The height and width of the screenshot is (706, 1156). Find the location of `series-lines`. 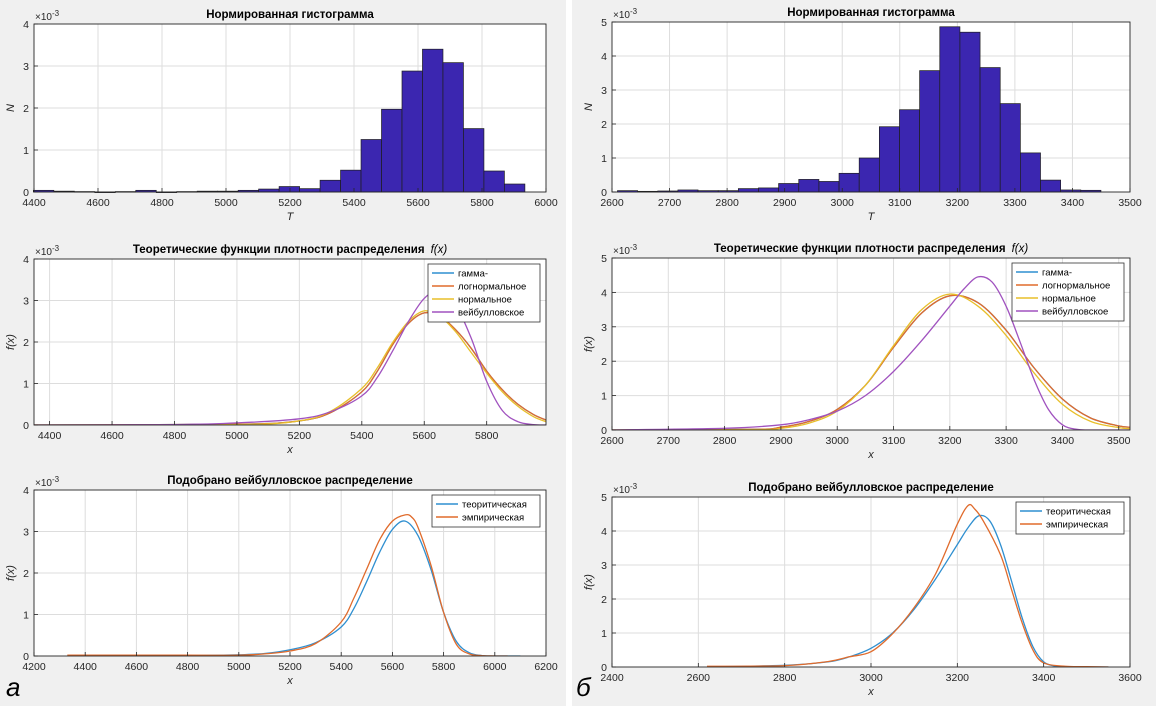

series-lines is located at coordinates (290, 357).